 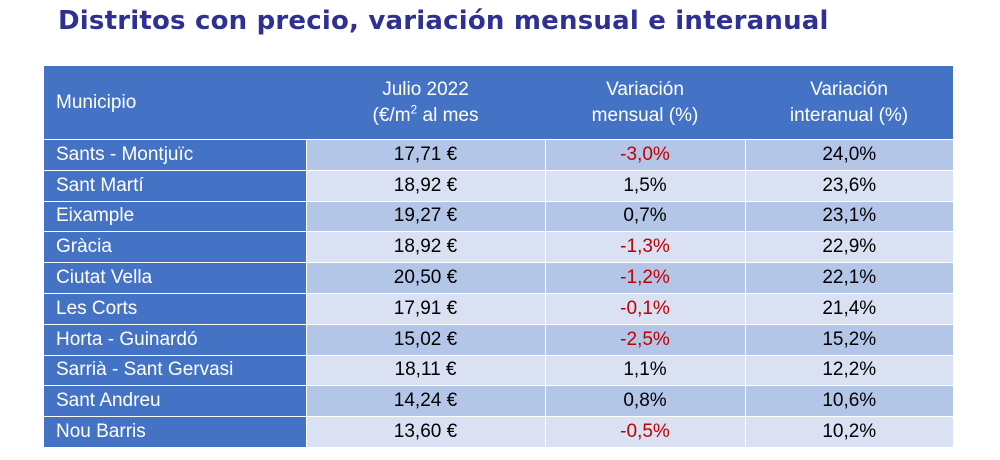 I want to click on price-cell: 13,60 €, so click(x=425, y=431).